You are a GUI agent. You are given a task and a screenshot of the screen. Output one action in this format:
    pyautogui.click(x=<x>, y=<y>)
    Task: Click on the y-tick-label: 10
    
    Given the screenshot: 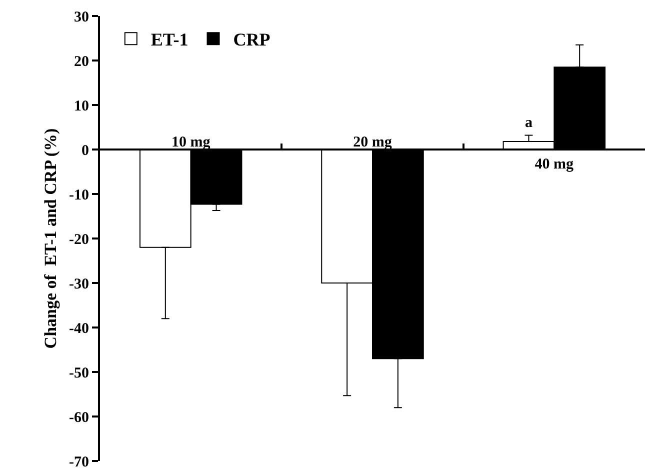 What is the action you would take?
    pyautogui.click(x=81, y=106)
    